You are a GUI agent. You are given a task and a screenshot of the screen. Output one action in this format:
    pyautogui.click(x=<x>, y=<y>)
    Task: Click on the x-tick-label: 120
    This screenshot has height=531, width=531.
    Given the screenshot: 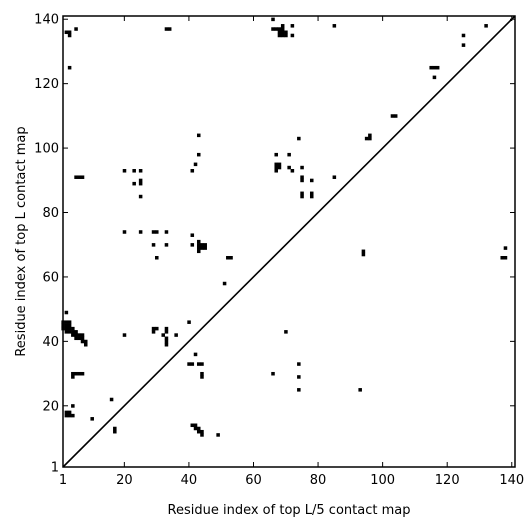 What is the action you would take?
    pyautogui.click(x=447, y=480)
    